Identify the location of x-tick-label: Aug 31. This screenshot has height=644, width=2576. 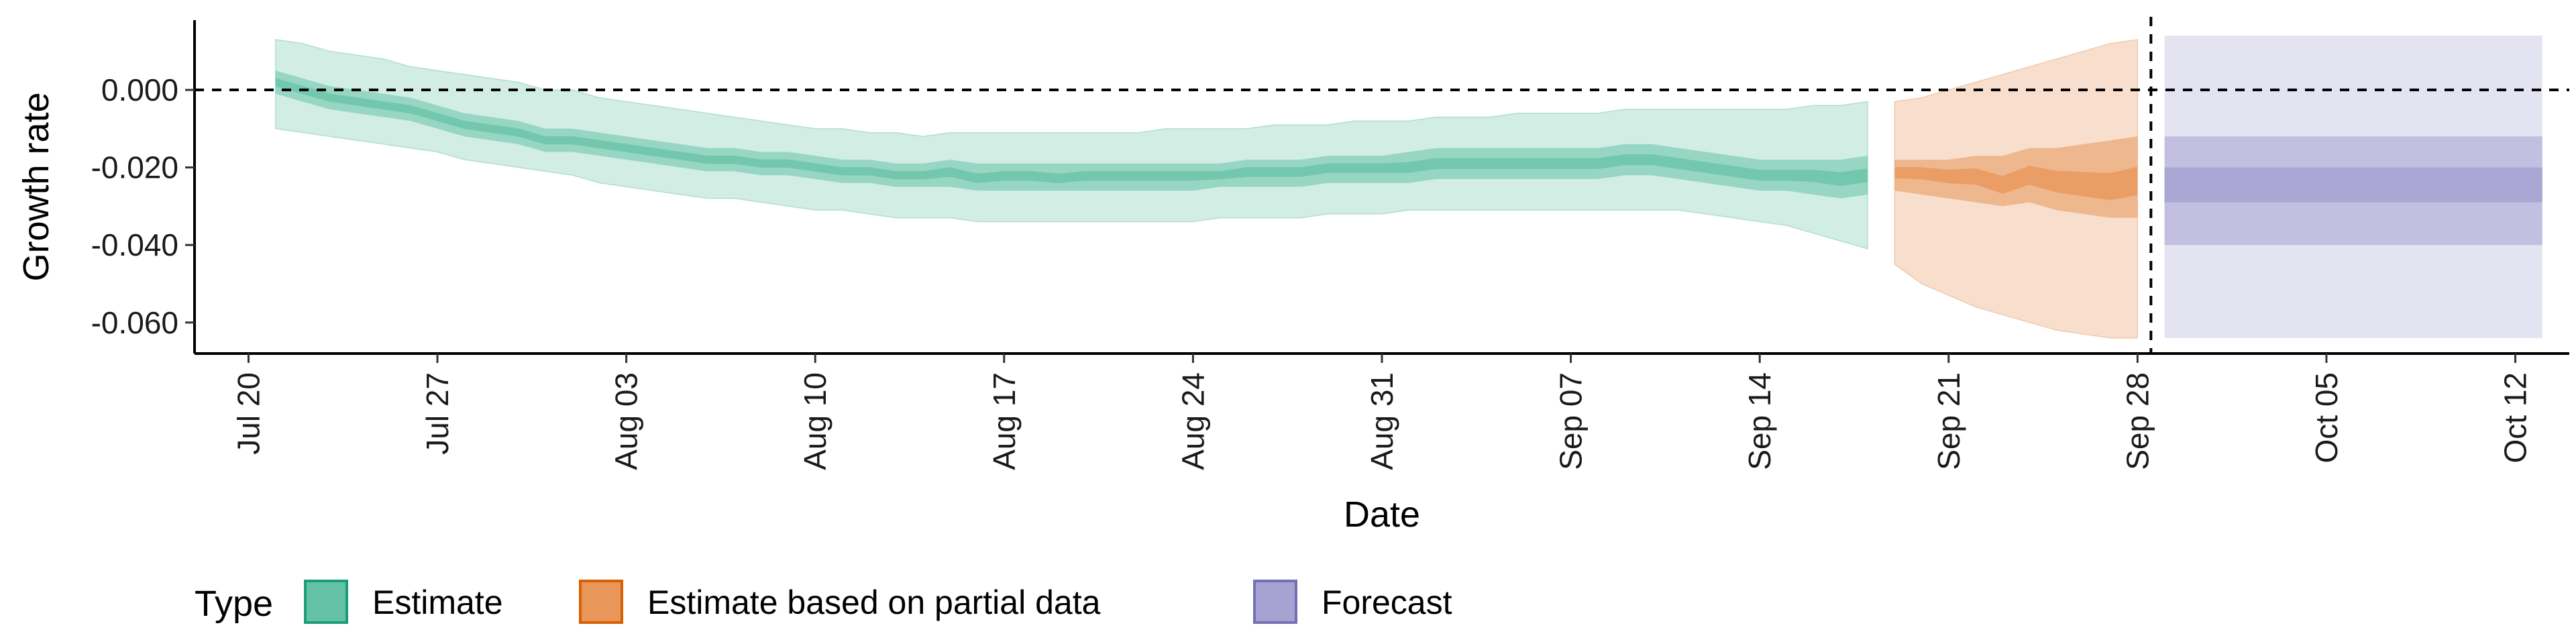
(1381, 421).